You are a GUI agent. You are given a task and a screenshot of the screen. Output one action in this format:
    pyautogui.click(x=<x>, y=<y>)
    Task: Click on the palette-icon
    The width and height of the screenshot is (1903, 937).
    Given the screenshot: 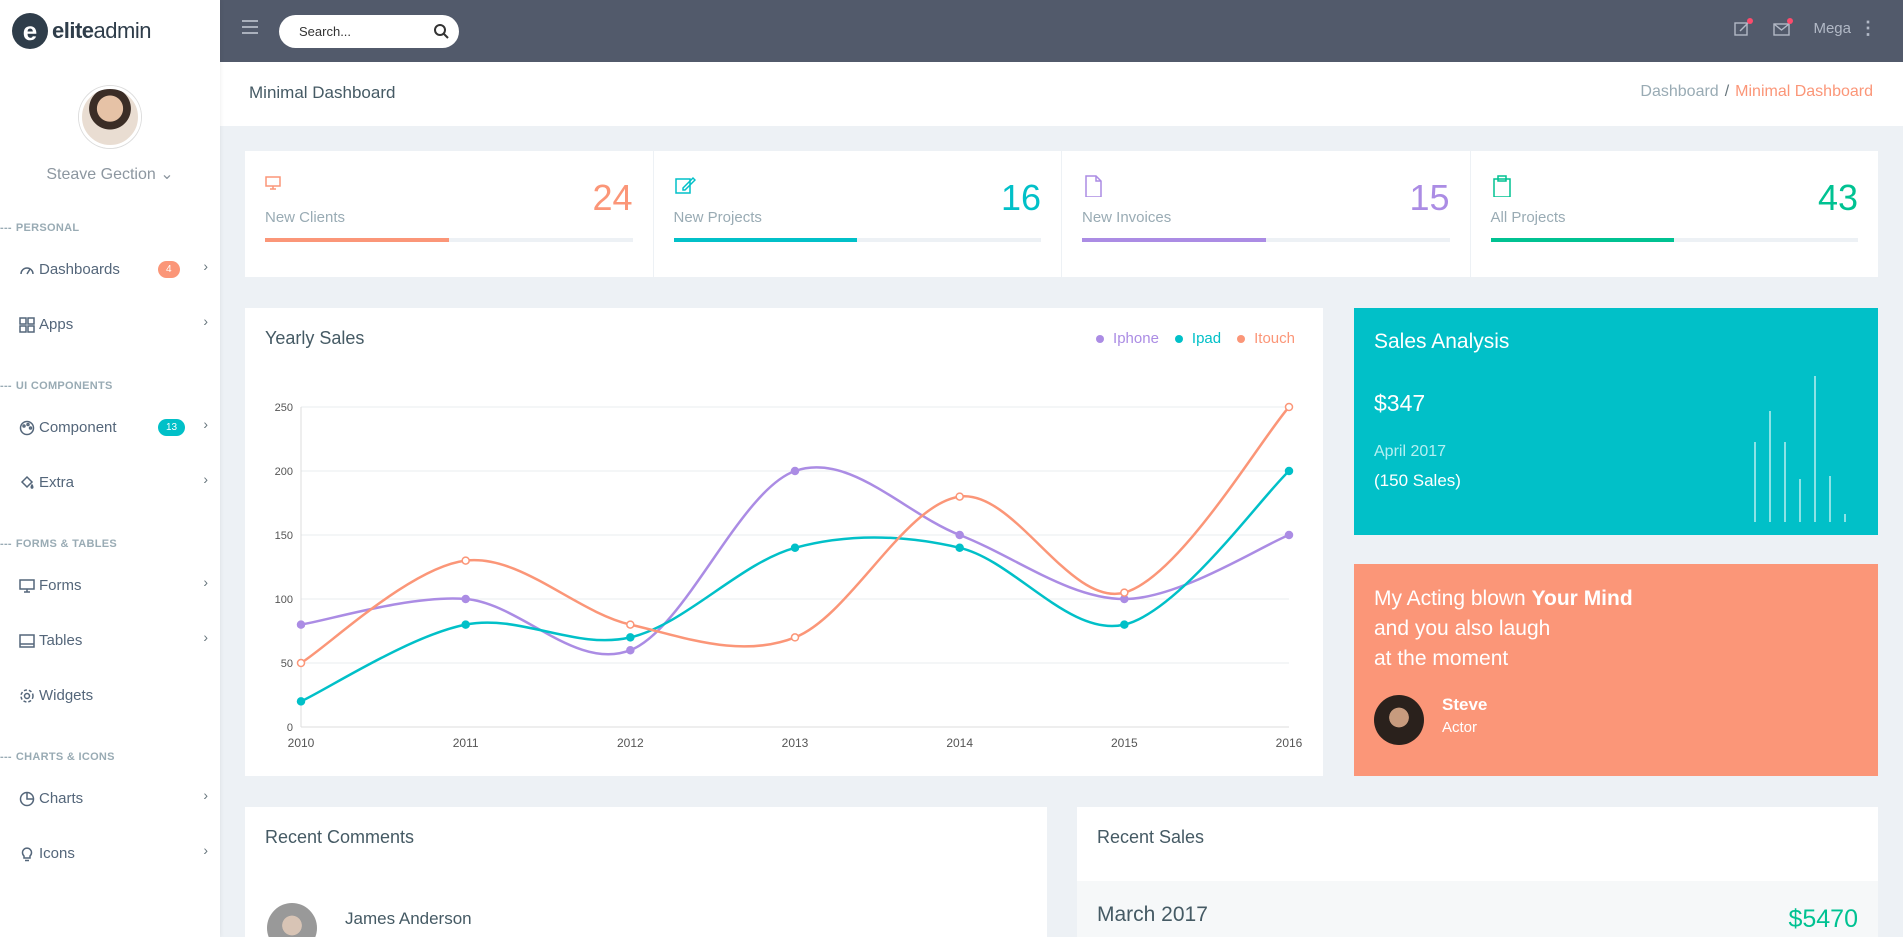 What is the action you would take?
    pyautogui.click(x=27, y=428)
    